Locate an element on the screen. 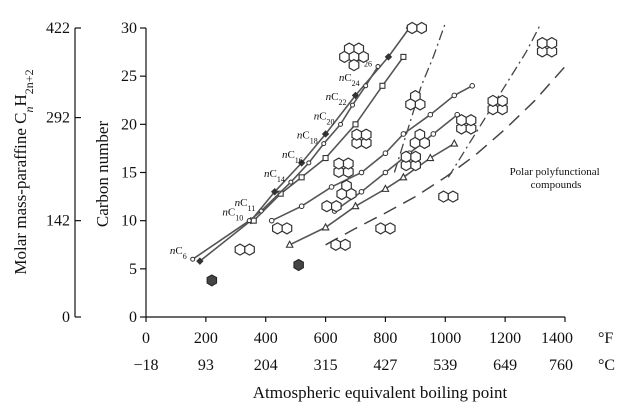 The width and height of the screenshot is (640, 404). y-tick-label: 25 is located at coordinates (129, 76).